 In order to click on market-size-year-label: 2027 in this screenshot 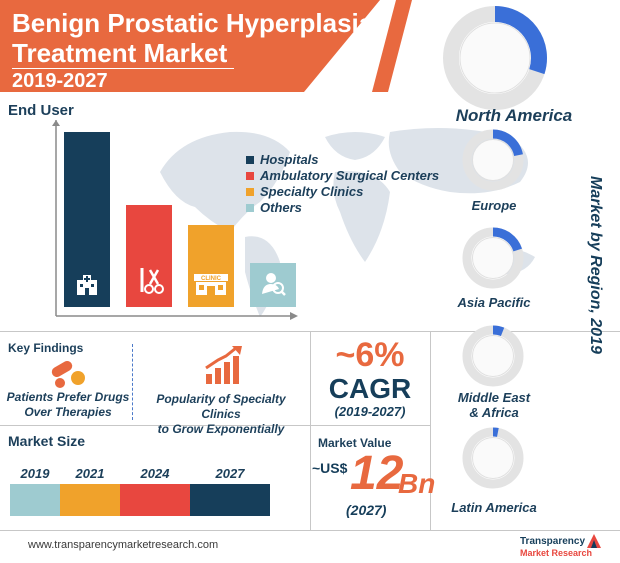, I will do `click(230, 473)`.